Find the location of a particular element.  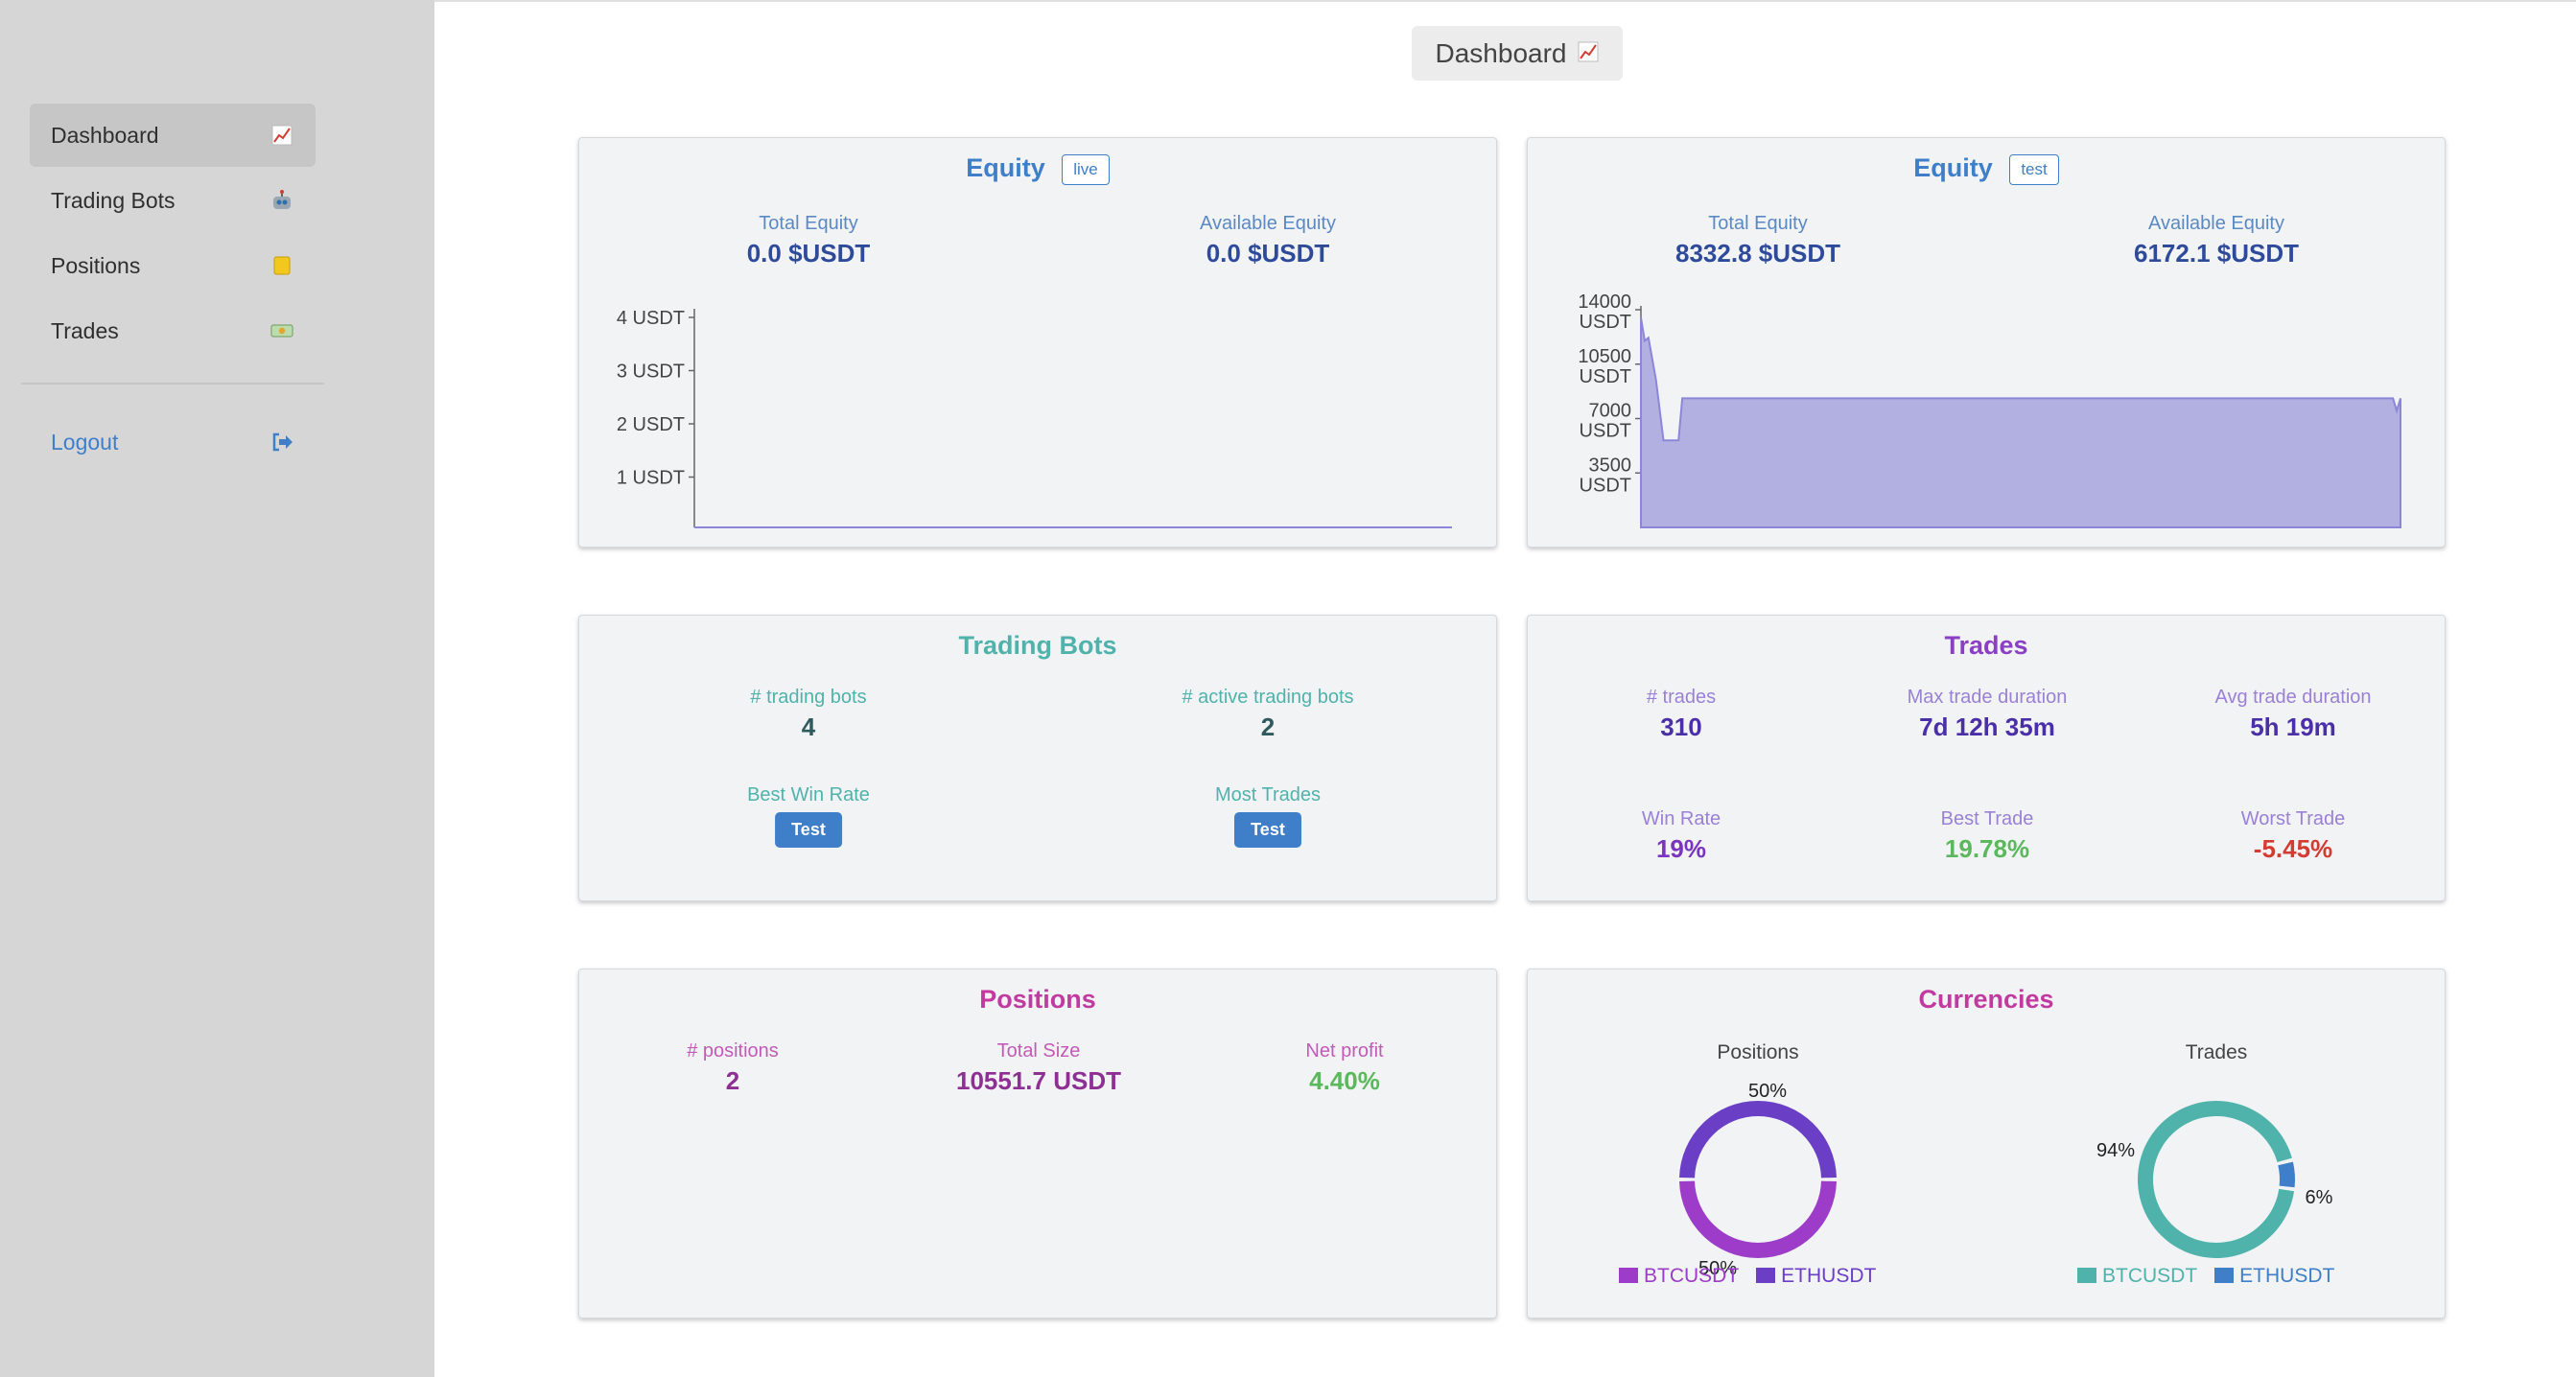

available-equity-stat: Available Equity 6172.1 $USDT is located at coordinates (2216, 240).